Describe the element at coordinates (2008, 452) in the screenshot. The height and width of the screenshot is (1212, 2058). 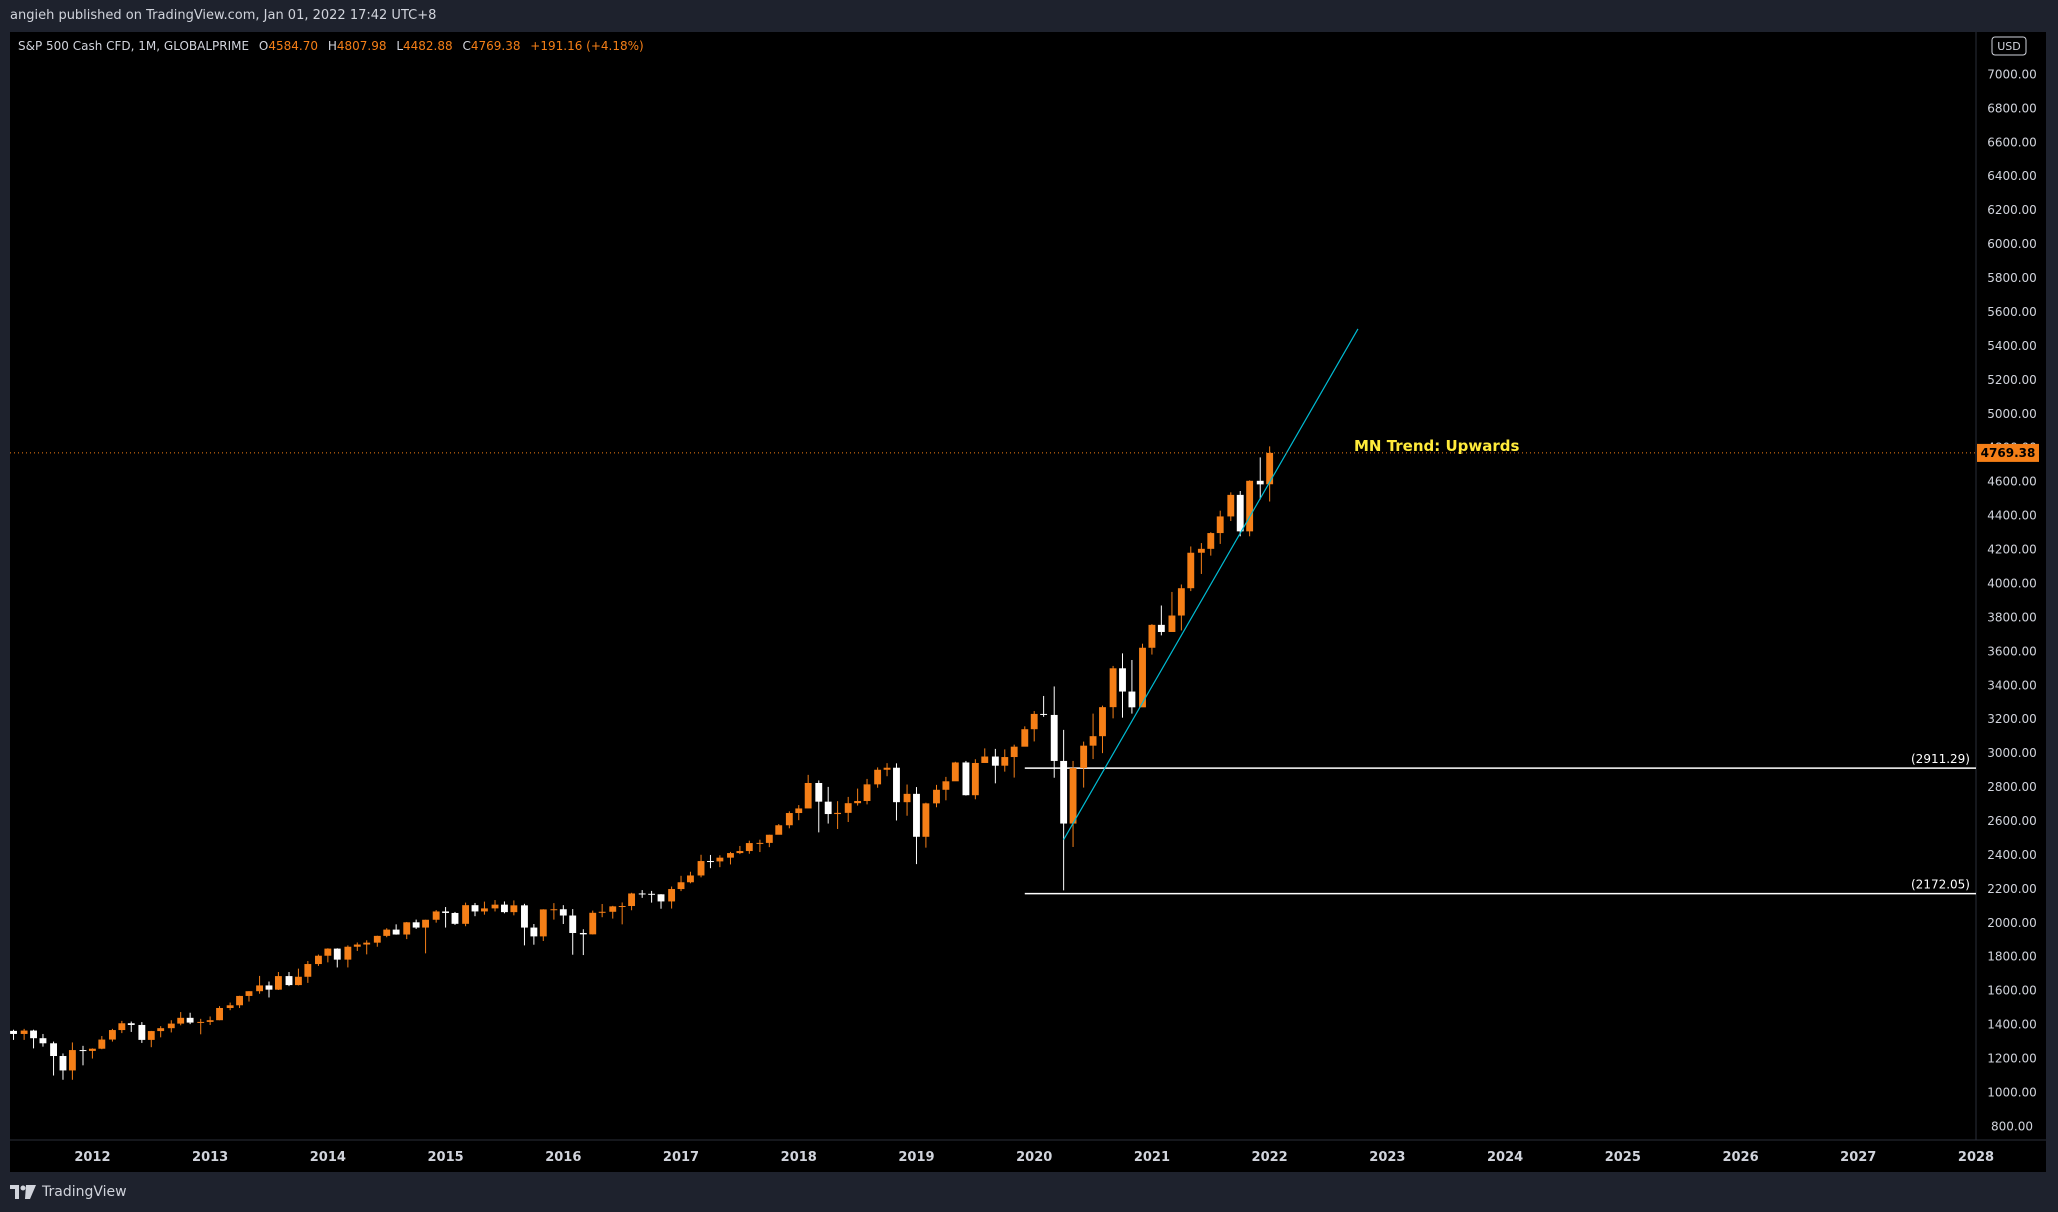
I see `last-price-tag` at that location.